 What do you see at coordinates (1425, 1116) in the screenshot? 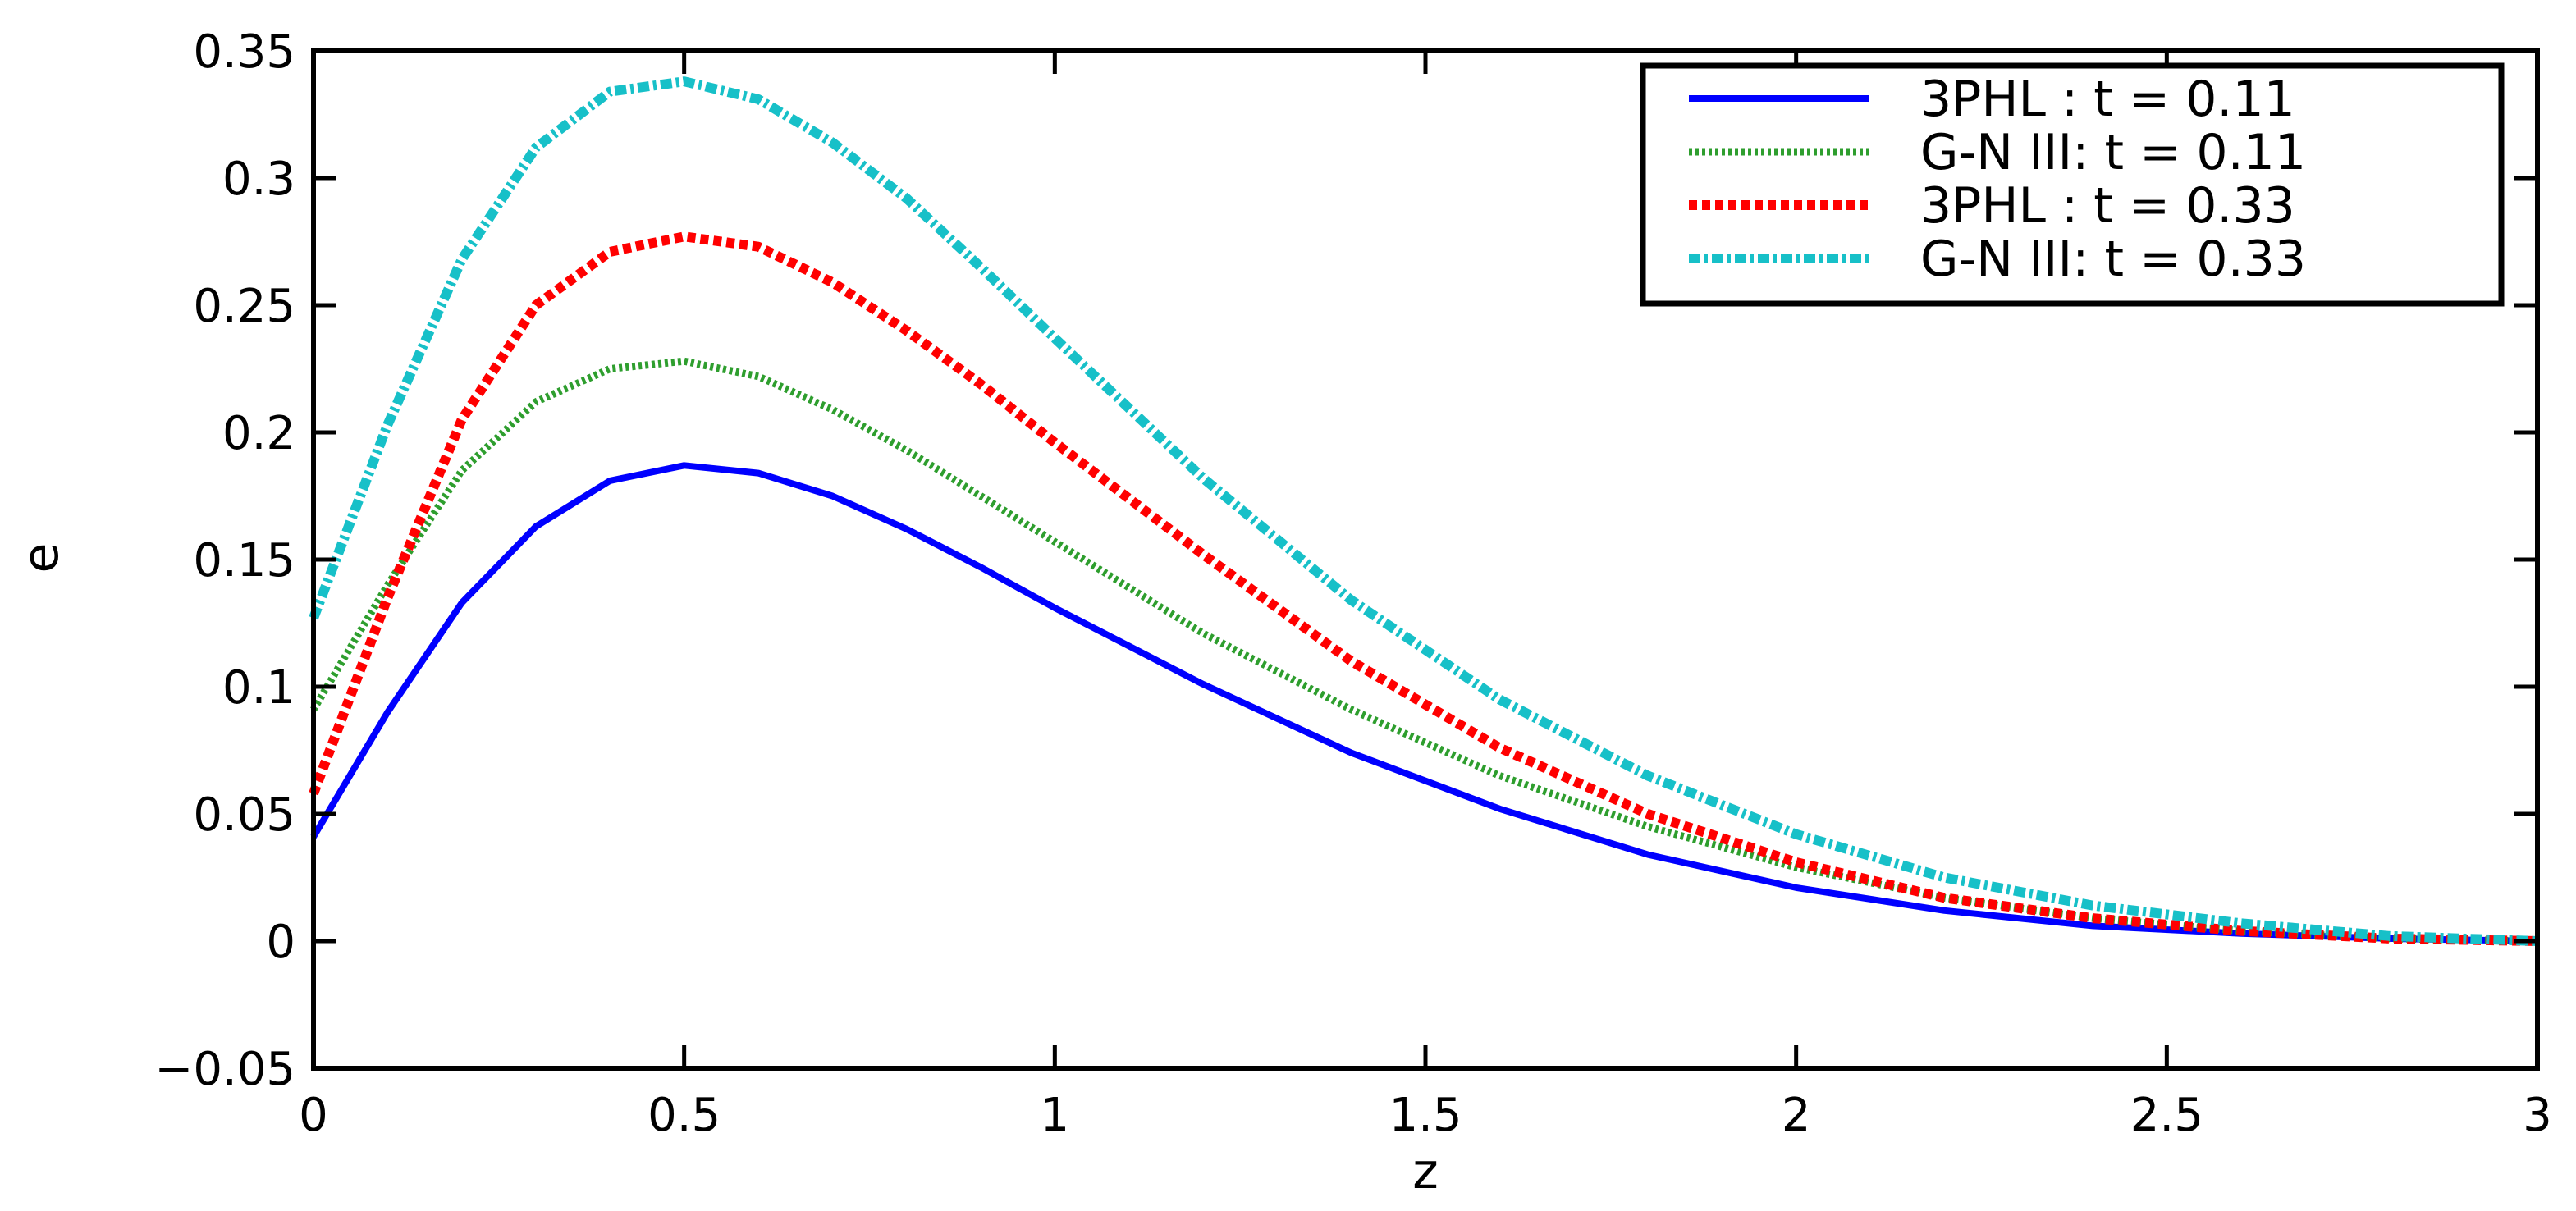
I see `x-tick-label: 1.5` at bounding box center [1425, 1116].